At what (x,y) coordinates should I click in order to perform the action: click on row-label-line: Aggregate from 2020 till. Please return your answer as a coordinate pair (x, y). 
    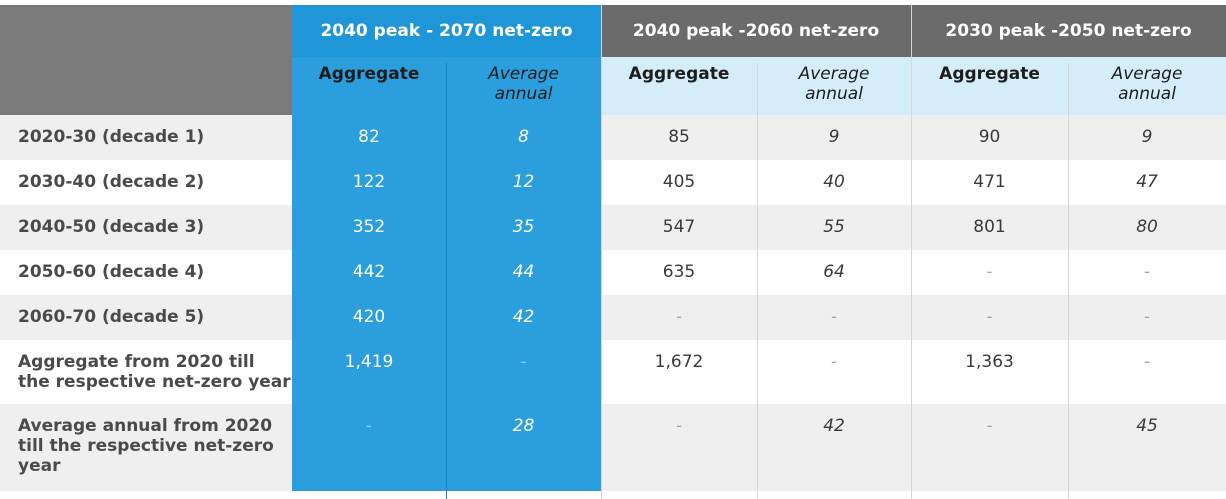
    Looking at the image, I should click on (136, 362).